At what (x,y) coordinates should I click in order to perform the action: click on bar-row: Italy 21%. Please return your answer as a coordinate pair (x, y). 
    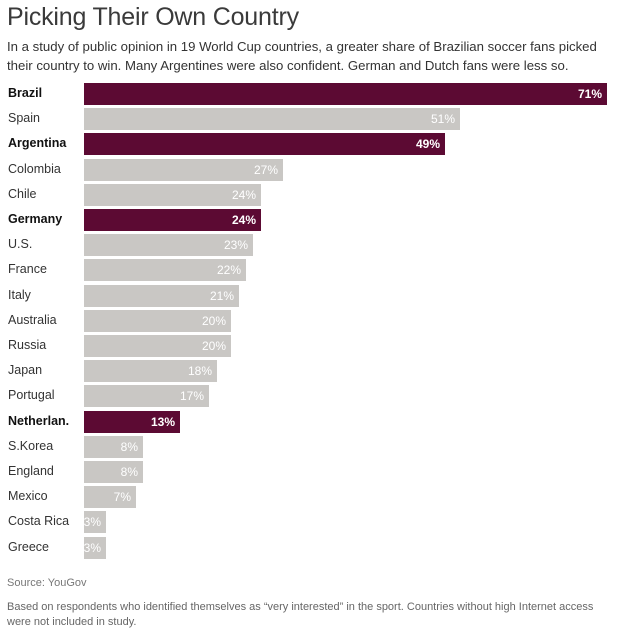
    Looking at the image, I should click on (309, 296).